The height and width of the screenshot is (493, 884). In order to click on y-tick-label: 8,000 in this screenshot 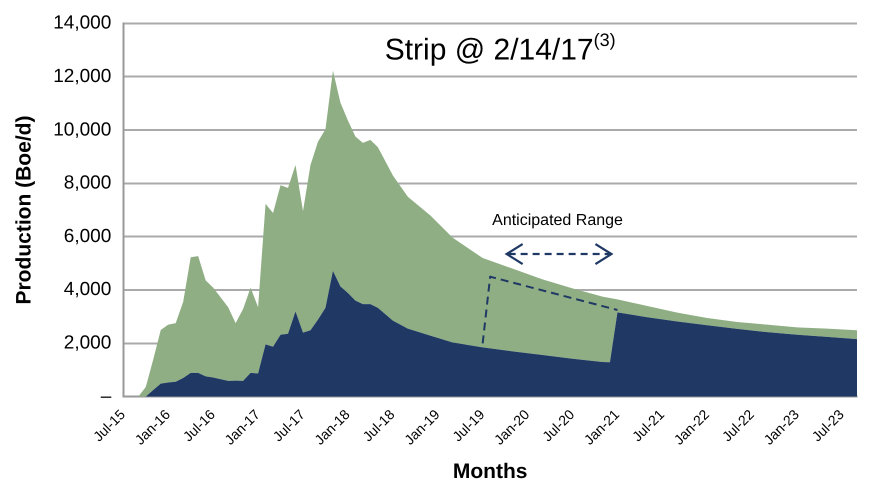, I will do `click(88, 183)`.